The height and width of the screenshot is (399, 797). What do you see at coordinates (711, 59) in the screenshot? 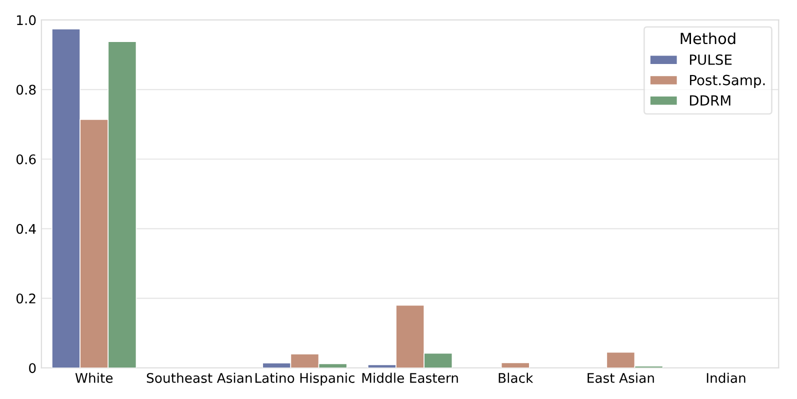
I see `legend-label: PULSE` at bounding box center [711, 59].